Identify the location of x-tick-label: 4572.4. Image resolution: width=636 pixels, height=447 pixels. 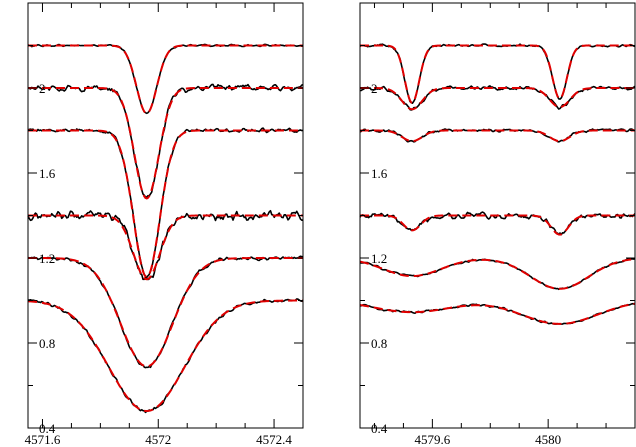
(274, 439).